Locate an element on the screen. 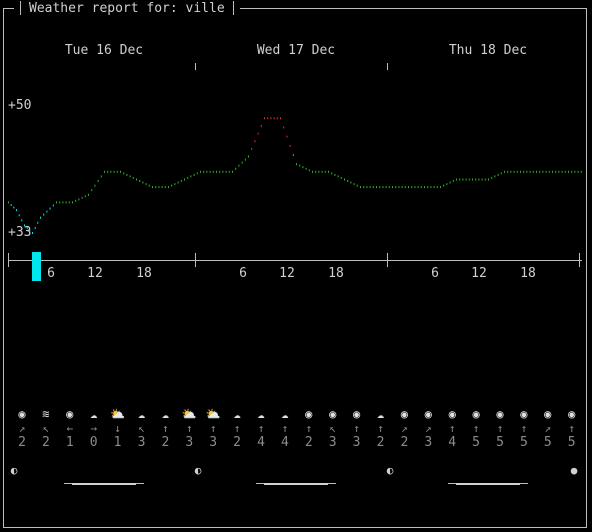 The height and width of the screenshot is (532, 592). y-axis-bottom-label: +33 is located at coordinates (20, 232).